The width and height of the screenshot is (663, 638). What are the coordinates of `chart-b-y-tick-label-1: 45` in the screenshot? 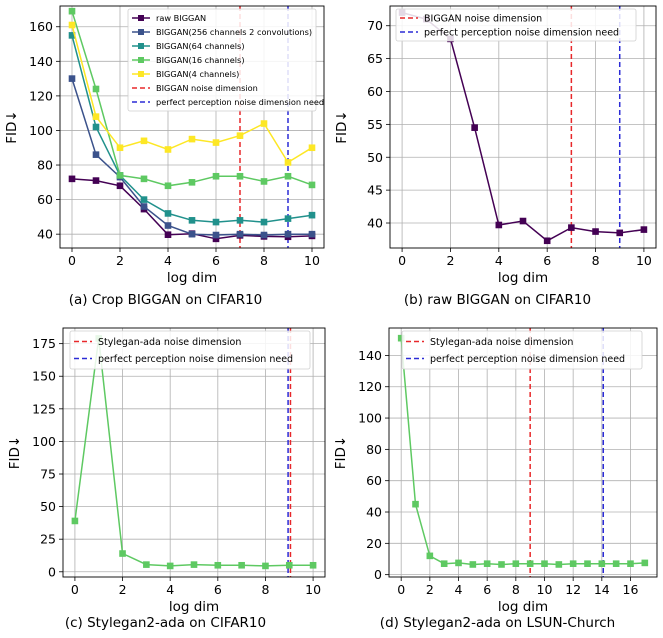 It's located at (375, 190).